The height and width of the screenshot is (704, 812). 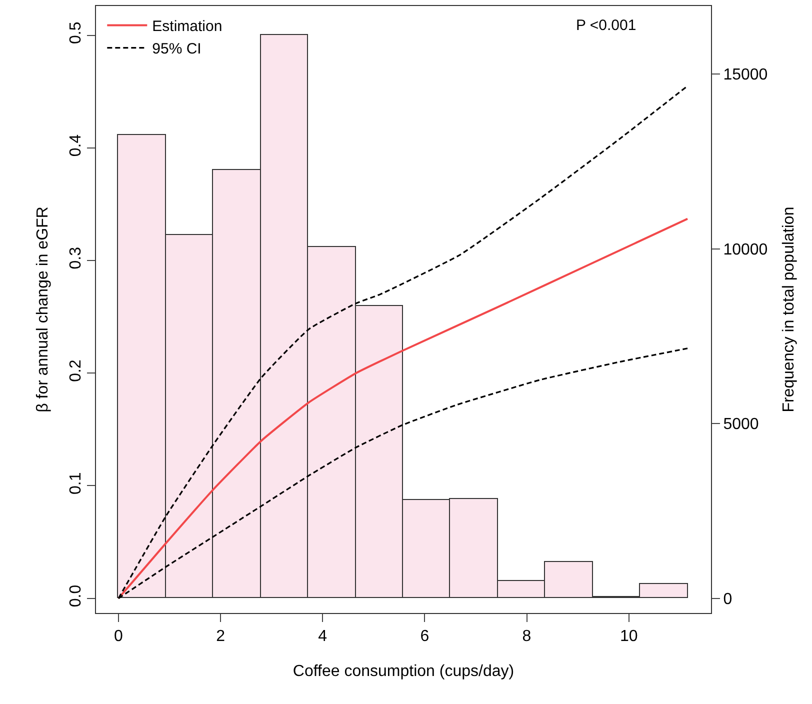 What do you see at coordinates (76, 483) in the screenshot?
I see `y-tick-label: 0.1` at bounding box center [76, 483].